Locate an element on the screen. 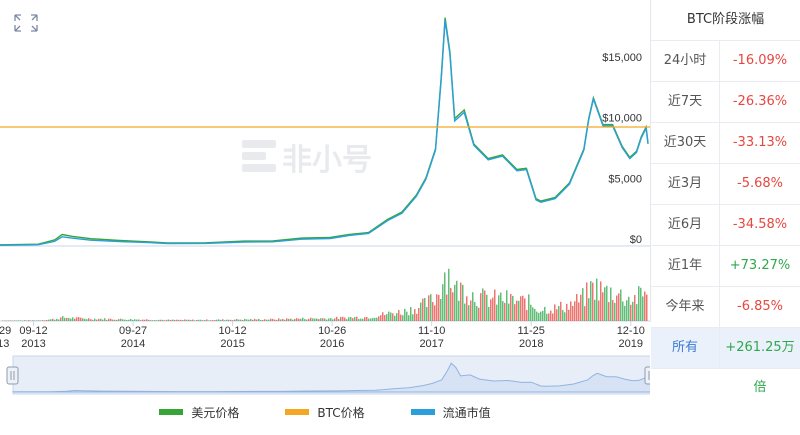 Image resolution: width=800 pixels, height=435 pixels. legend-item: BTC价格 is located at coordinates (325, 412).